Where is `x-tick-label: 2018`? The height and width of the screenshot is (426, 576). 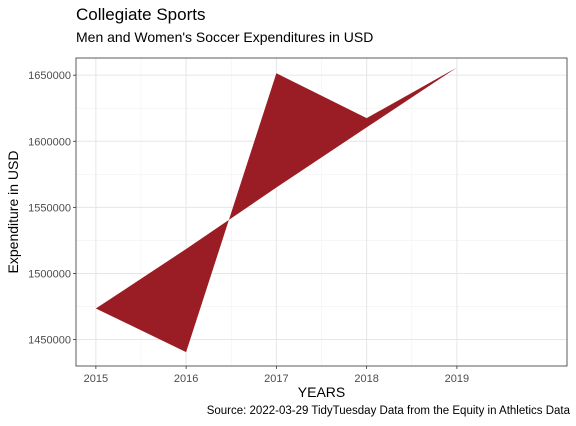 x-tick-label: 2018 is located at coordinates (366, 379).